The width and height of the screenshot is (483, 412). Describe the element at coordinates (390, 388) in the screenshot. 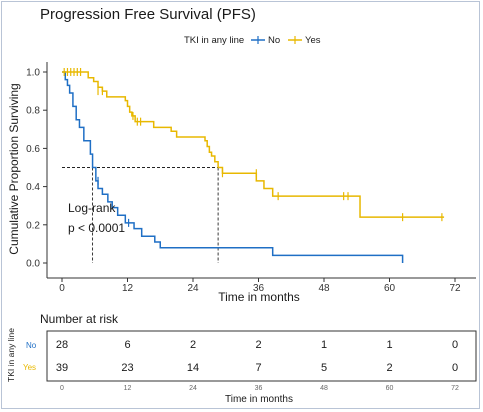

I see `risk-x-tick-label: 60` at that location.